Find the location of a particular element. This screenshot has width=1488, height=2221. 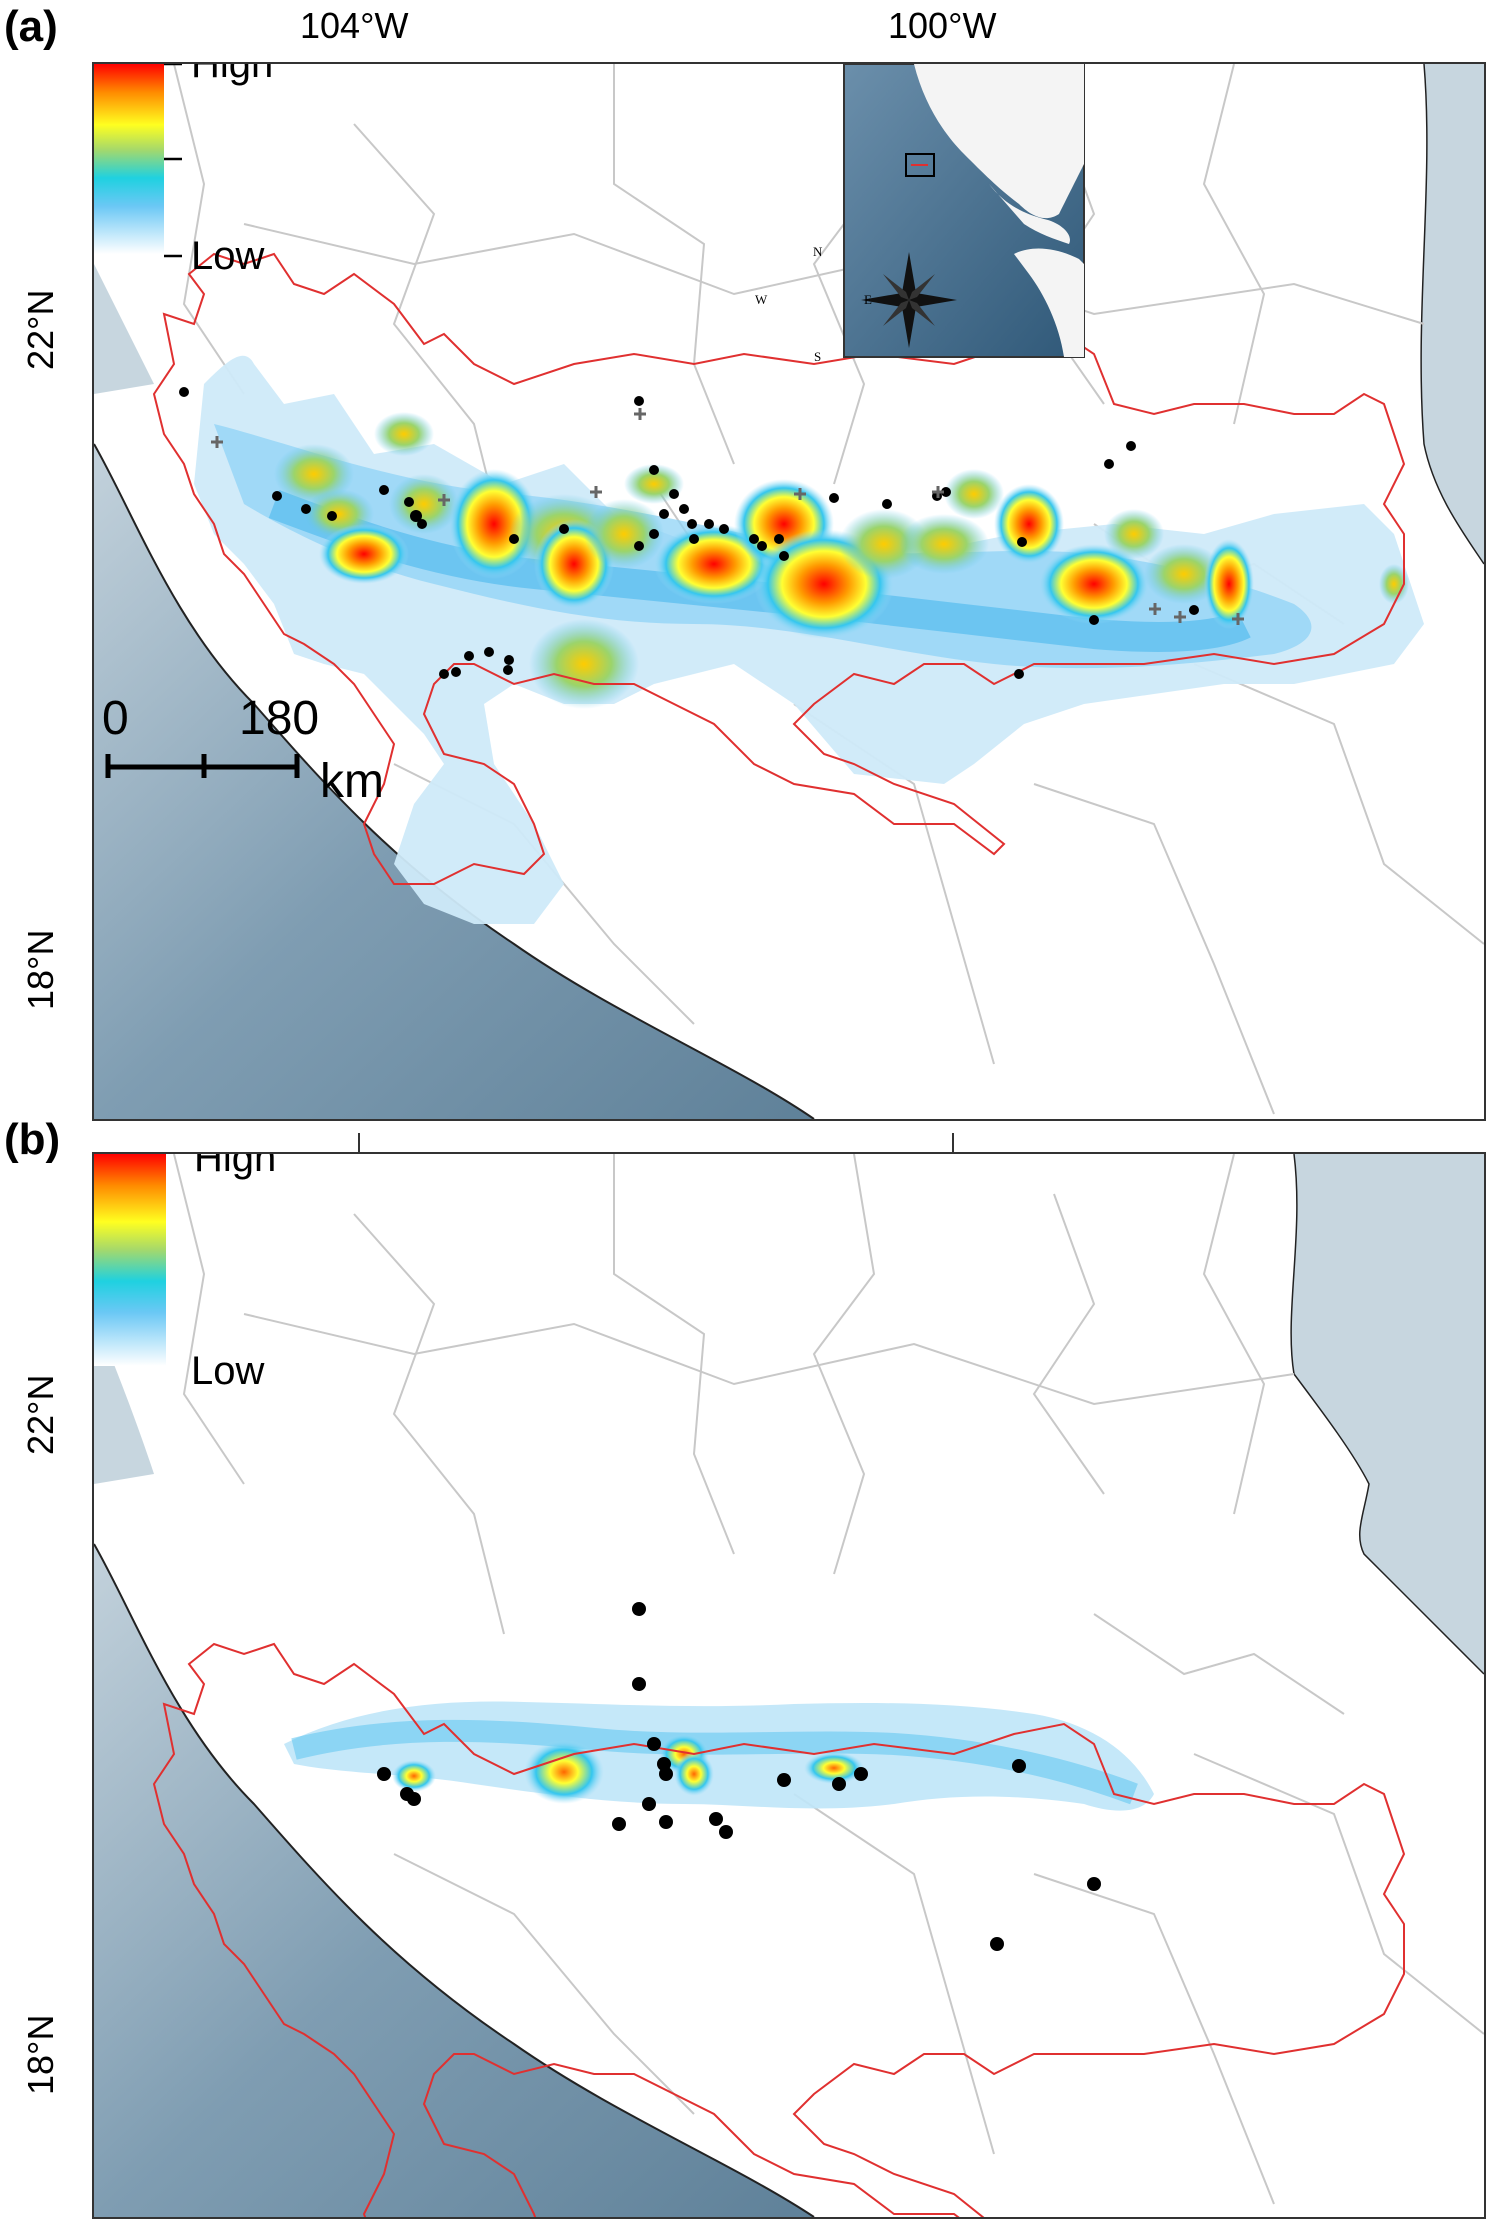

compass-w-label: W is located at coordinates (761, 299).